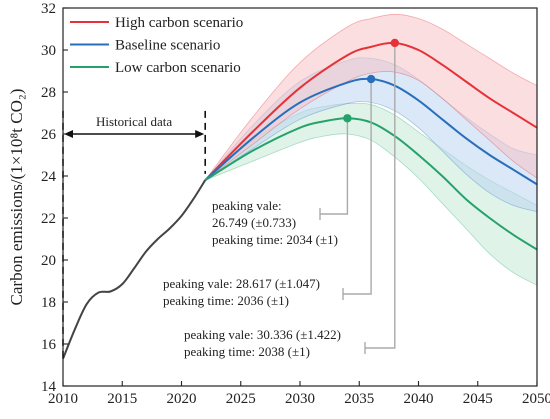 Image resolution: width=550 pixels, height=419 pixels. What do you see at coordinates (478, 399) in the screenshot?
I see `x-tick-label-2045: 2045` at bounding box center [478, 399].